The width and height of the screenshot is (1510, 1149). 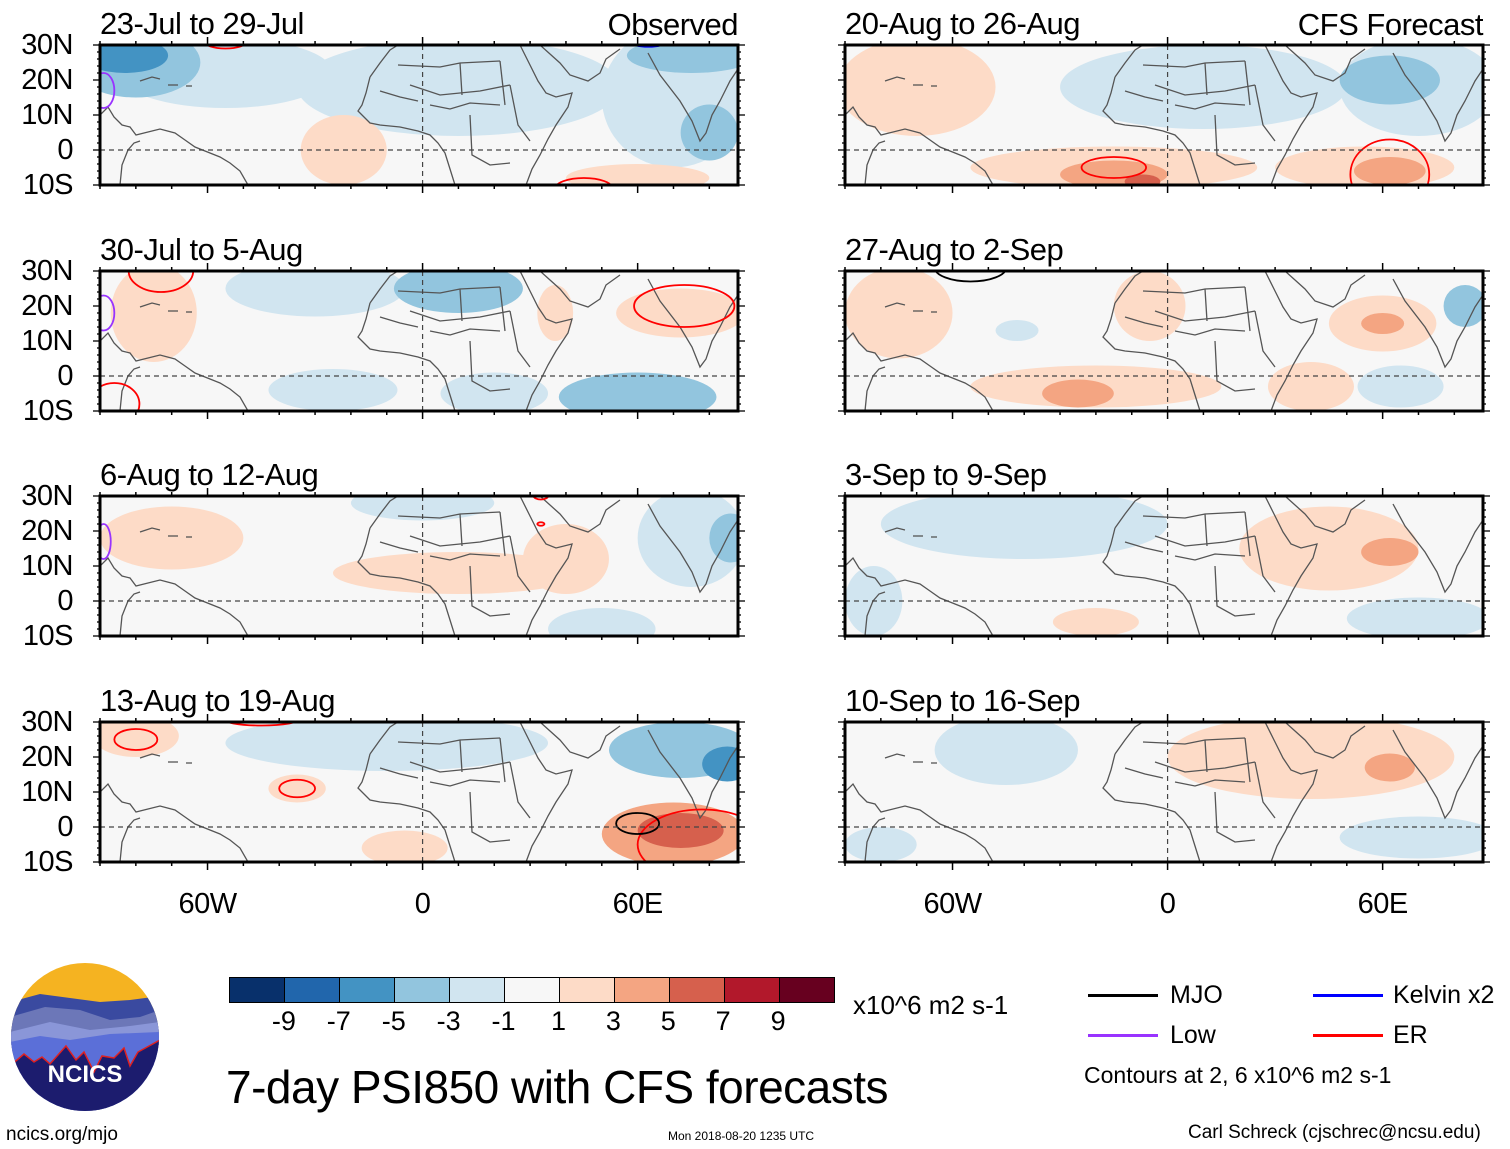 What do you see at coordinates (85, 1037) in the screenshot?
I see `ncics-logo-graphic: NCICS` at bounding box center [85, 1037].